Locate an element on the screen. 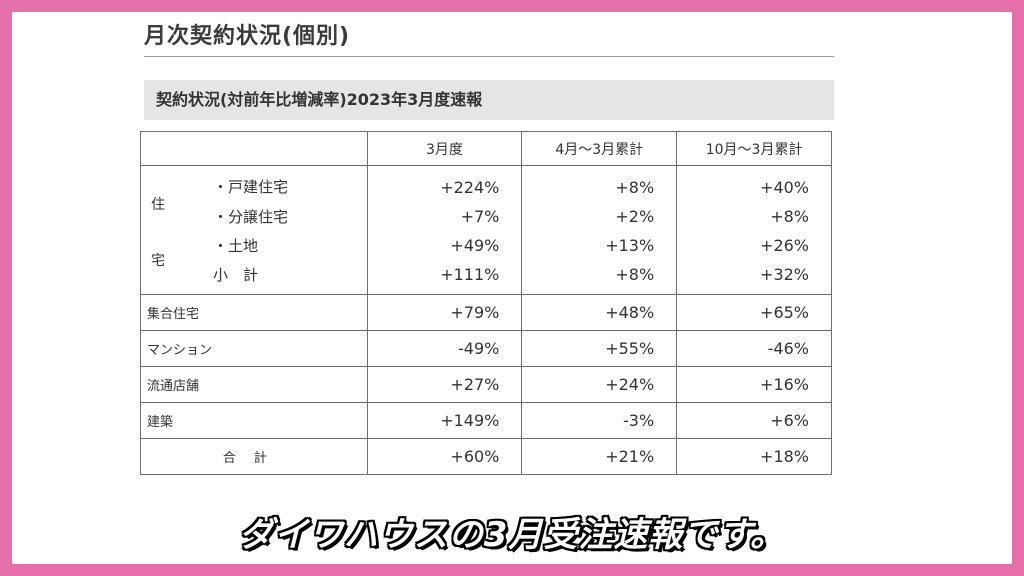 Image resolution: width=1024 pixels, height=576 pixels. section-title: 契約状況(対前年比増減率)2023年3月度速報 is located at coordinates (489, 100).